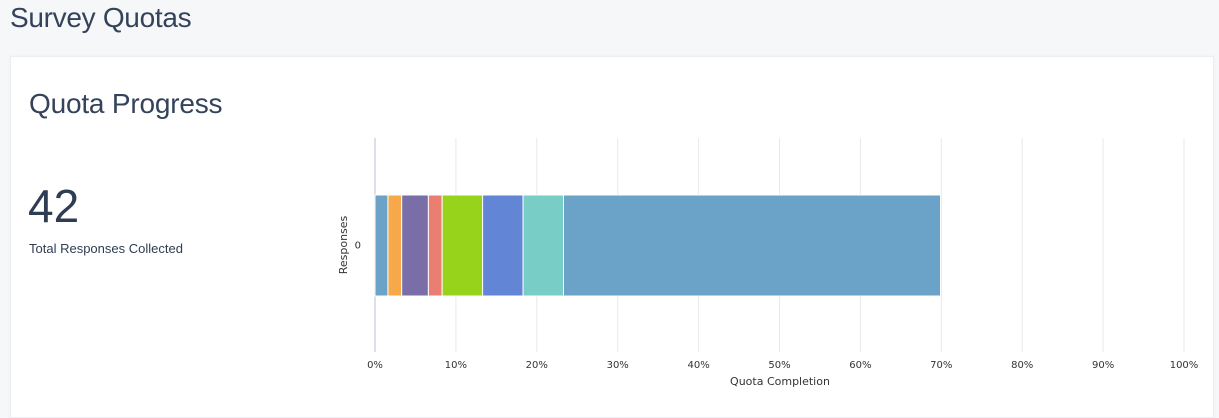 This screenshot has height=418, width=1219. I want to click on page-title: Survey Quotas, so click(101, 17).